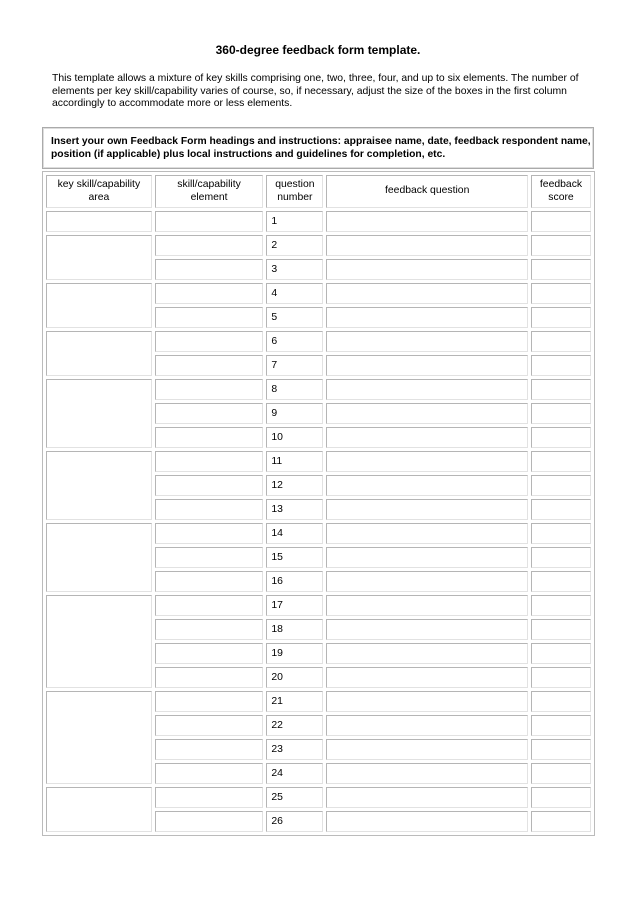 This screenshot has width=636, height=900. I want to click on question-number-cell: 24, so click(295, 773).